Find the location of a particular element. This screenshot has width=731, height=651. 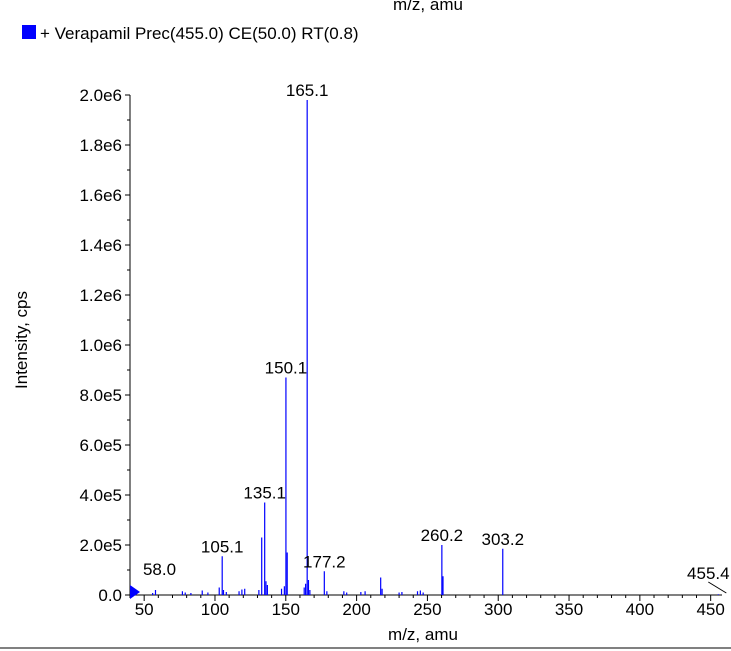

y-tick-label: 1.4e6 is located at coordinates (100, 245).